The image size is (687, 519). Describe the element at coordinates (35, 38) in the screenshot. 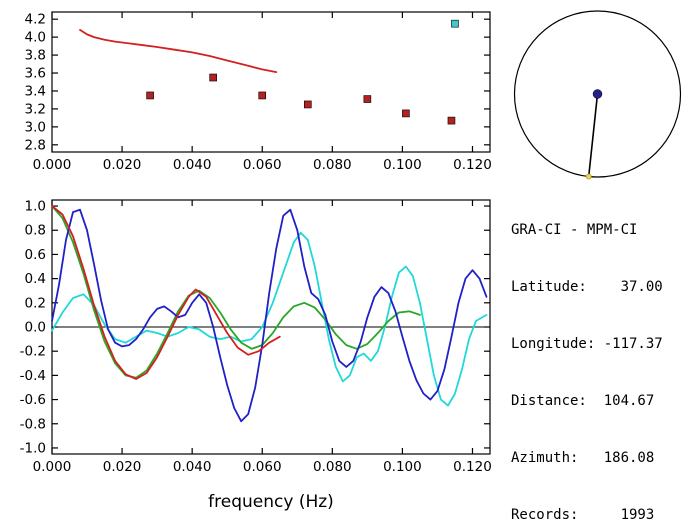

I see `y-tick-label: 4.0` at that location.